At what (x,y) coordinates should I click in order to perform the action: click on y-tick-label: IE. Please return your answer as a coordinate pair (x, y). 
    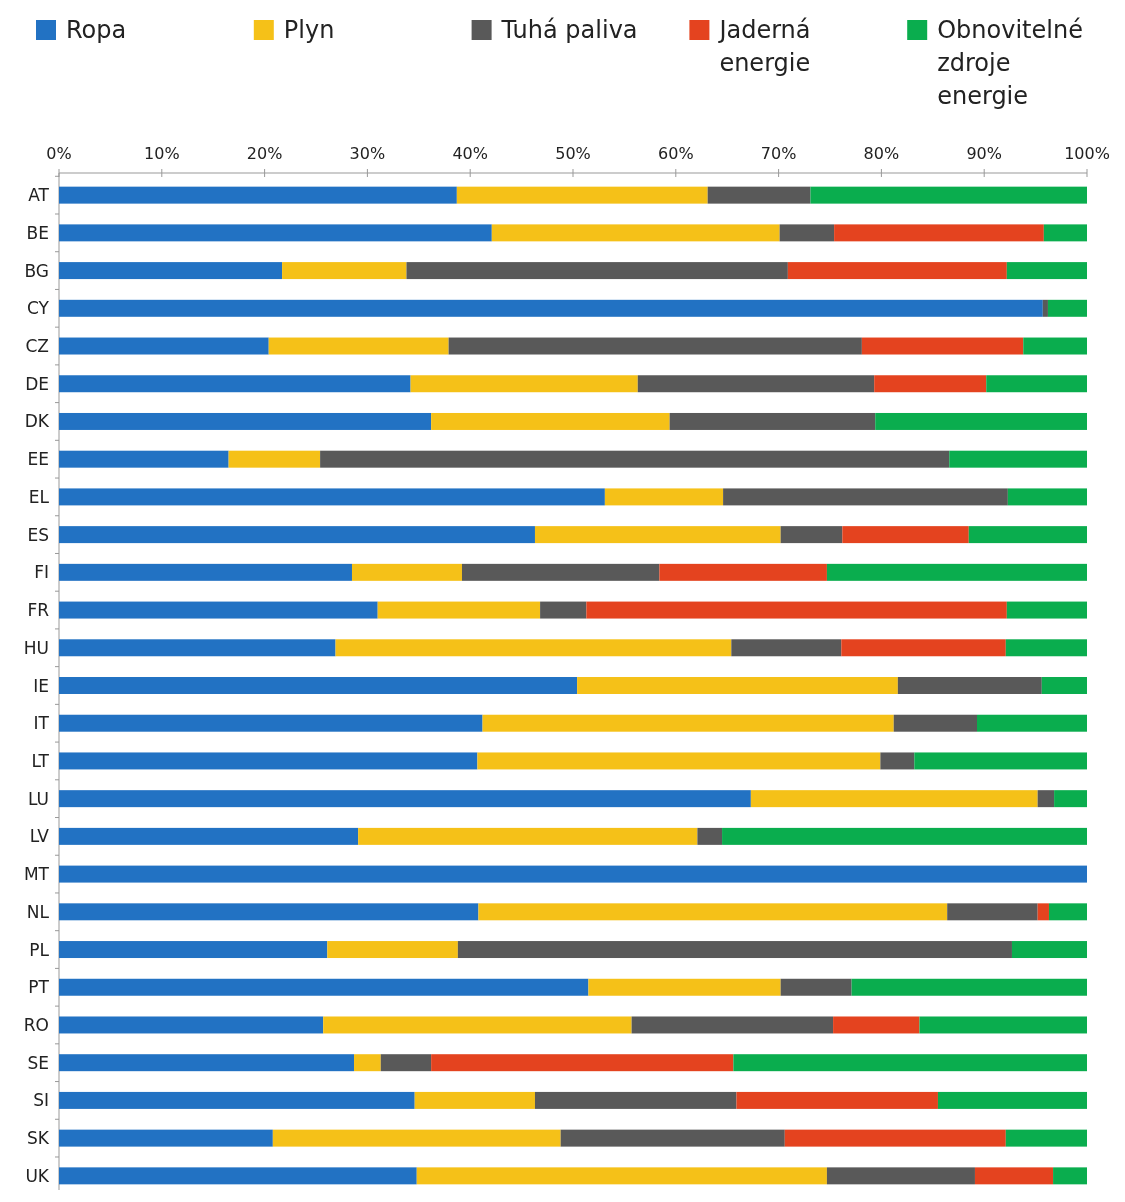
    Looking at the image, I should click on (41, 685).